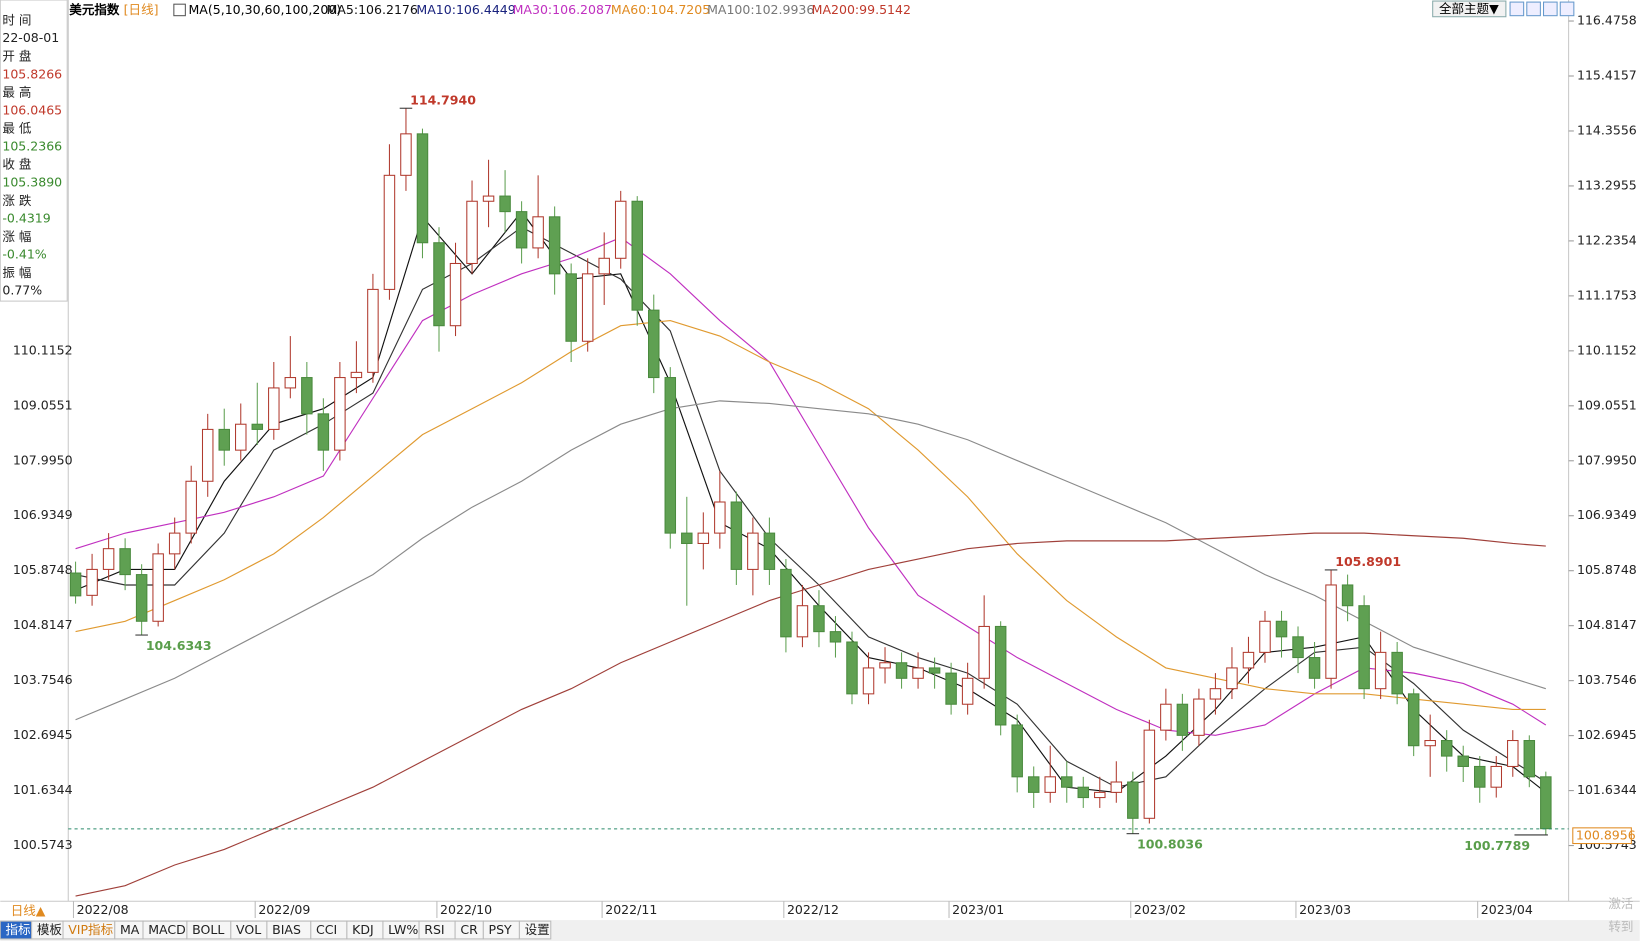  I want to click on tab-label: 模板, so click(50, 929).